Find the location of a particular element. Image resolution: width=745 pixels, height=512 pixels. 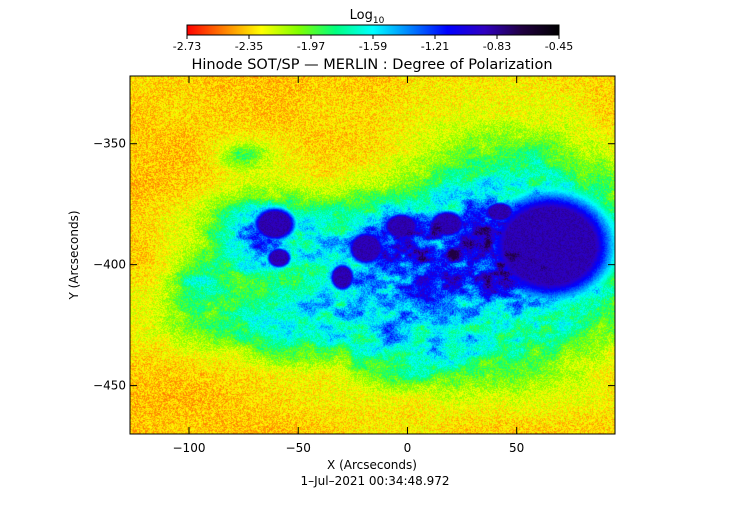

x-tick-label: −100 is located at coordinates (189, 448).